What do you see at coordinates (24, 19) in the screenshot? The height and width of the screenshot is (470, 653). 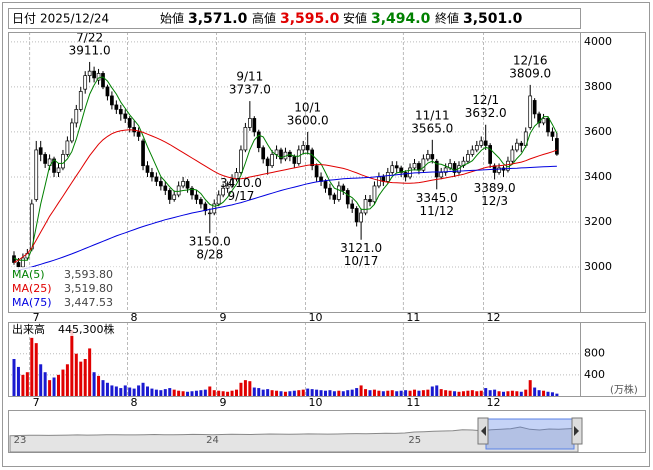 I see `header-date-label: 日付` at bounding box center [24, 19].